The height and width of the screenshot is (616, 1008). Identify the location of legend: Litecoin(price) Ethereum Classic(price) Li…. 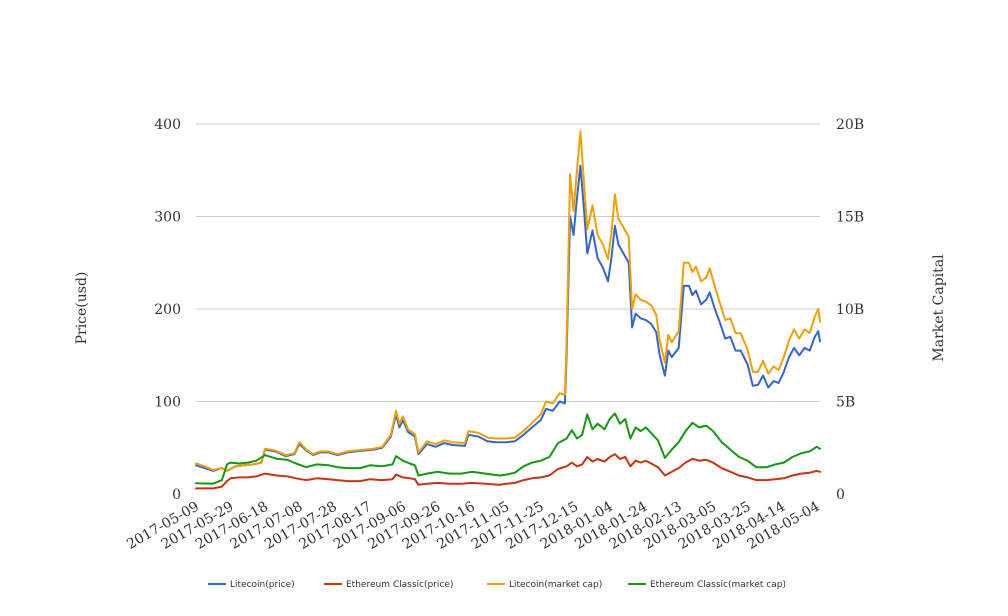
(497, 585).